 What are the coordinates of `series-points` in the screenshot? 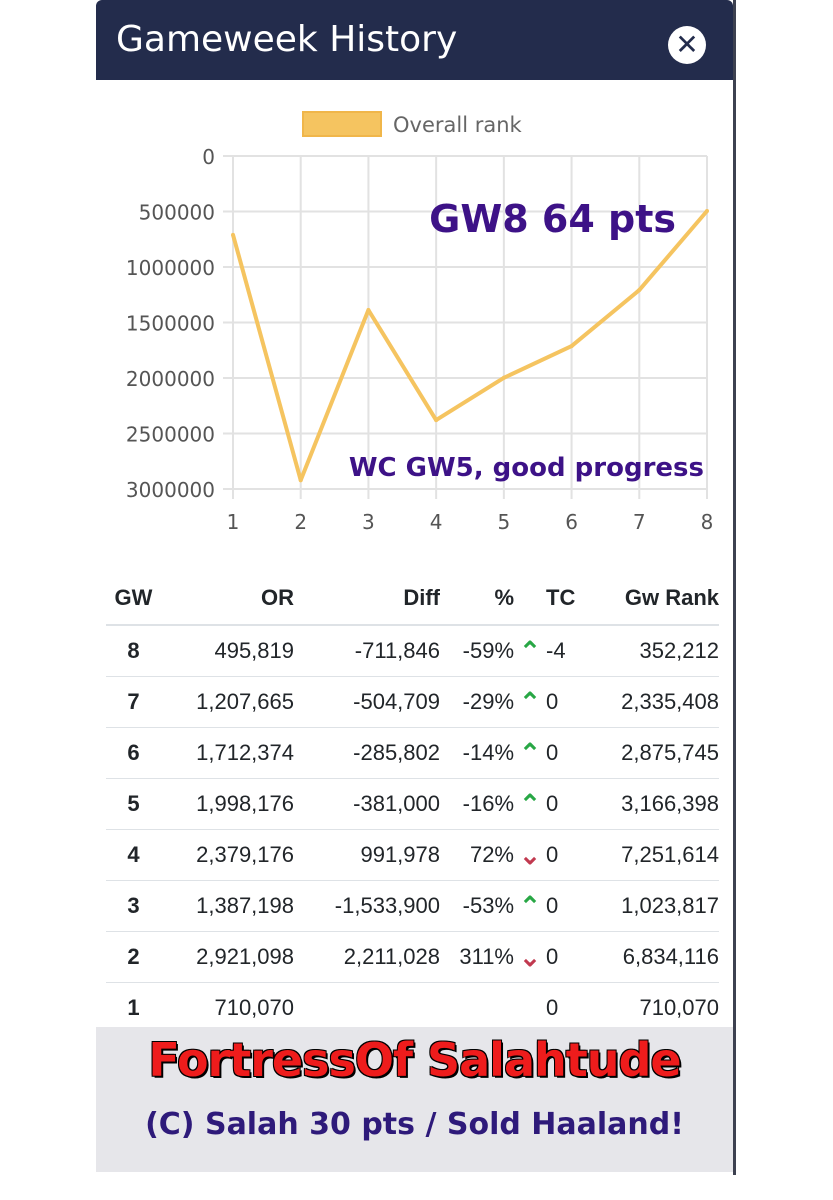 It's located at (470, 346).